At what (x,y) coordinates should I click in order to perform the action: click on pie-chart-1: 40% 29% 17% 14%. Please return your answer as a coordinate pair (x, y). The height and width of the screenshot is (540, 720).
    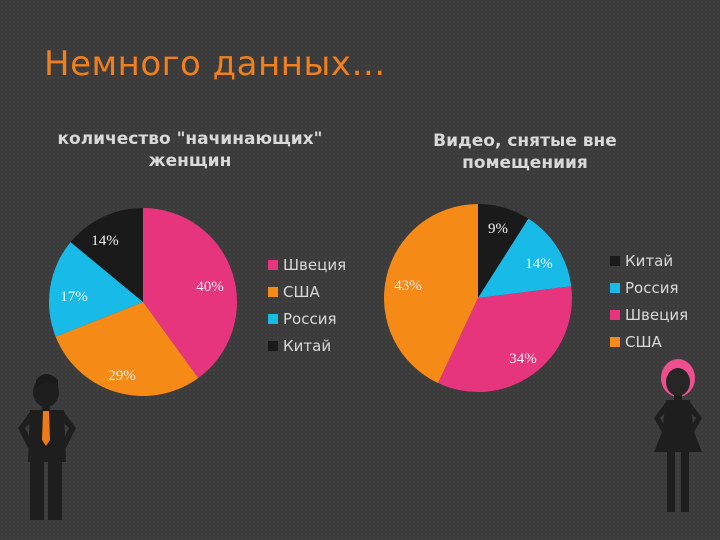
    Looking at the image, I should click on (143, 302).